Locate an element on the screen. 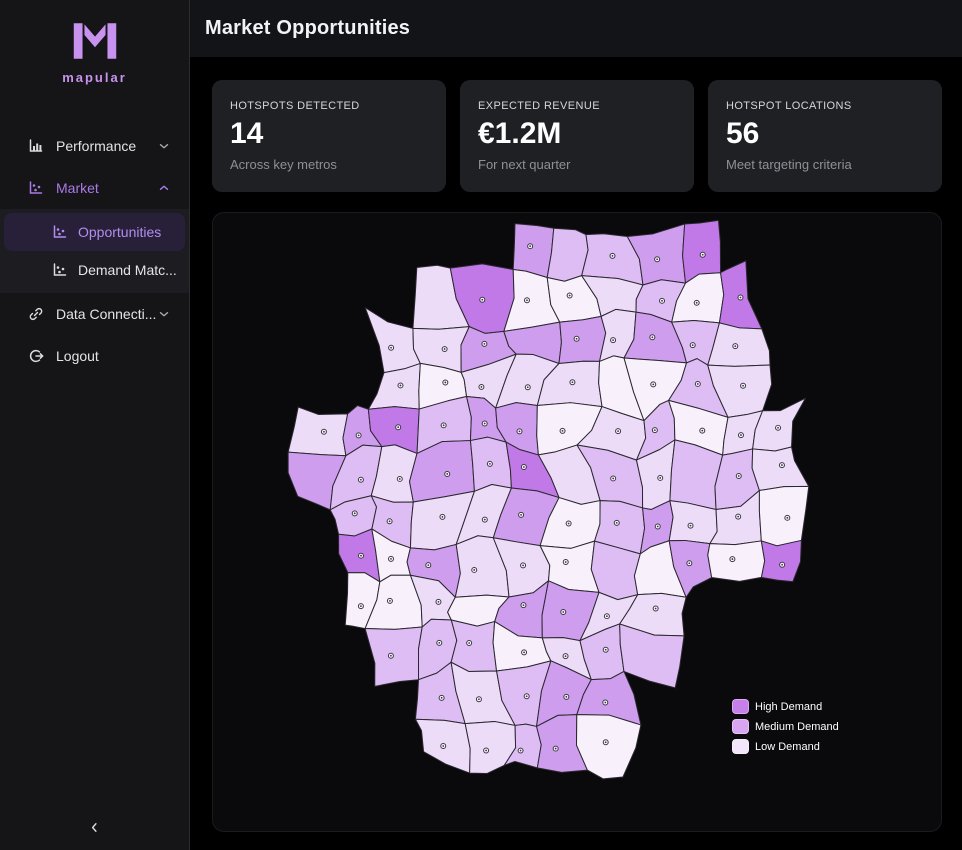  logout-icon is located at coordinates (36, 356).